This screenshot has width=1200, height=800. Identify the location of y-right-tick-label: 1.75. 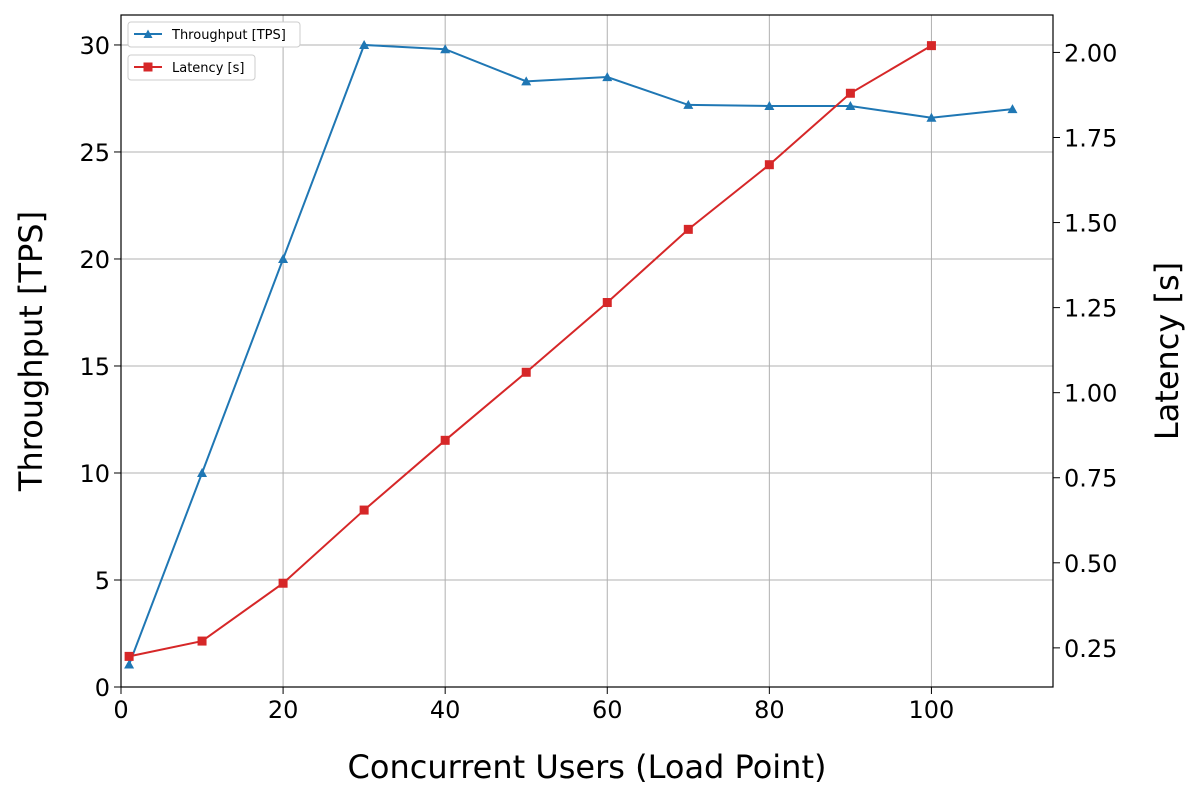
(1090, 138).